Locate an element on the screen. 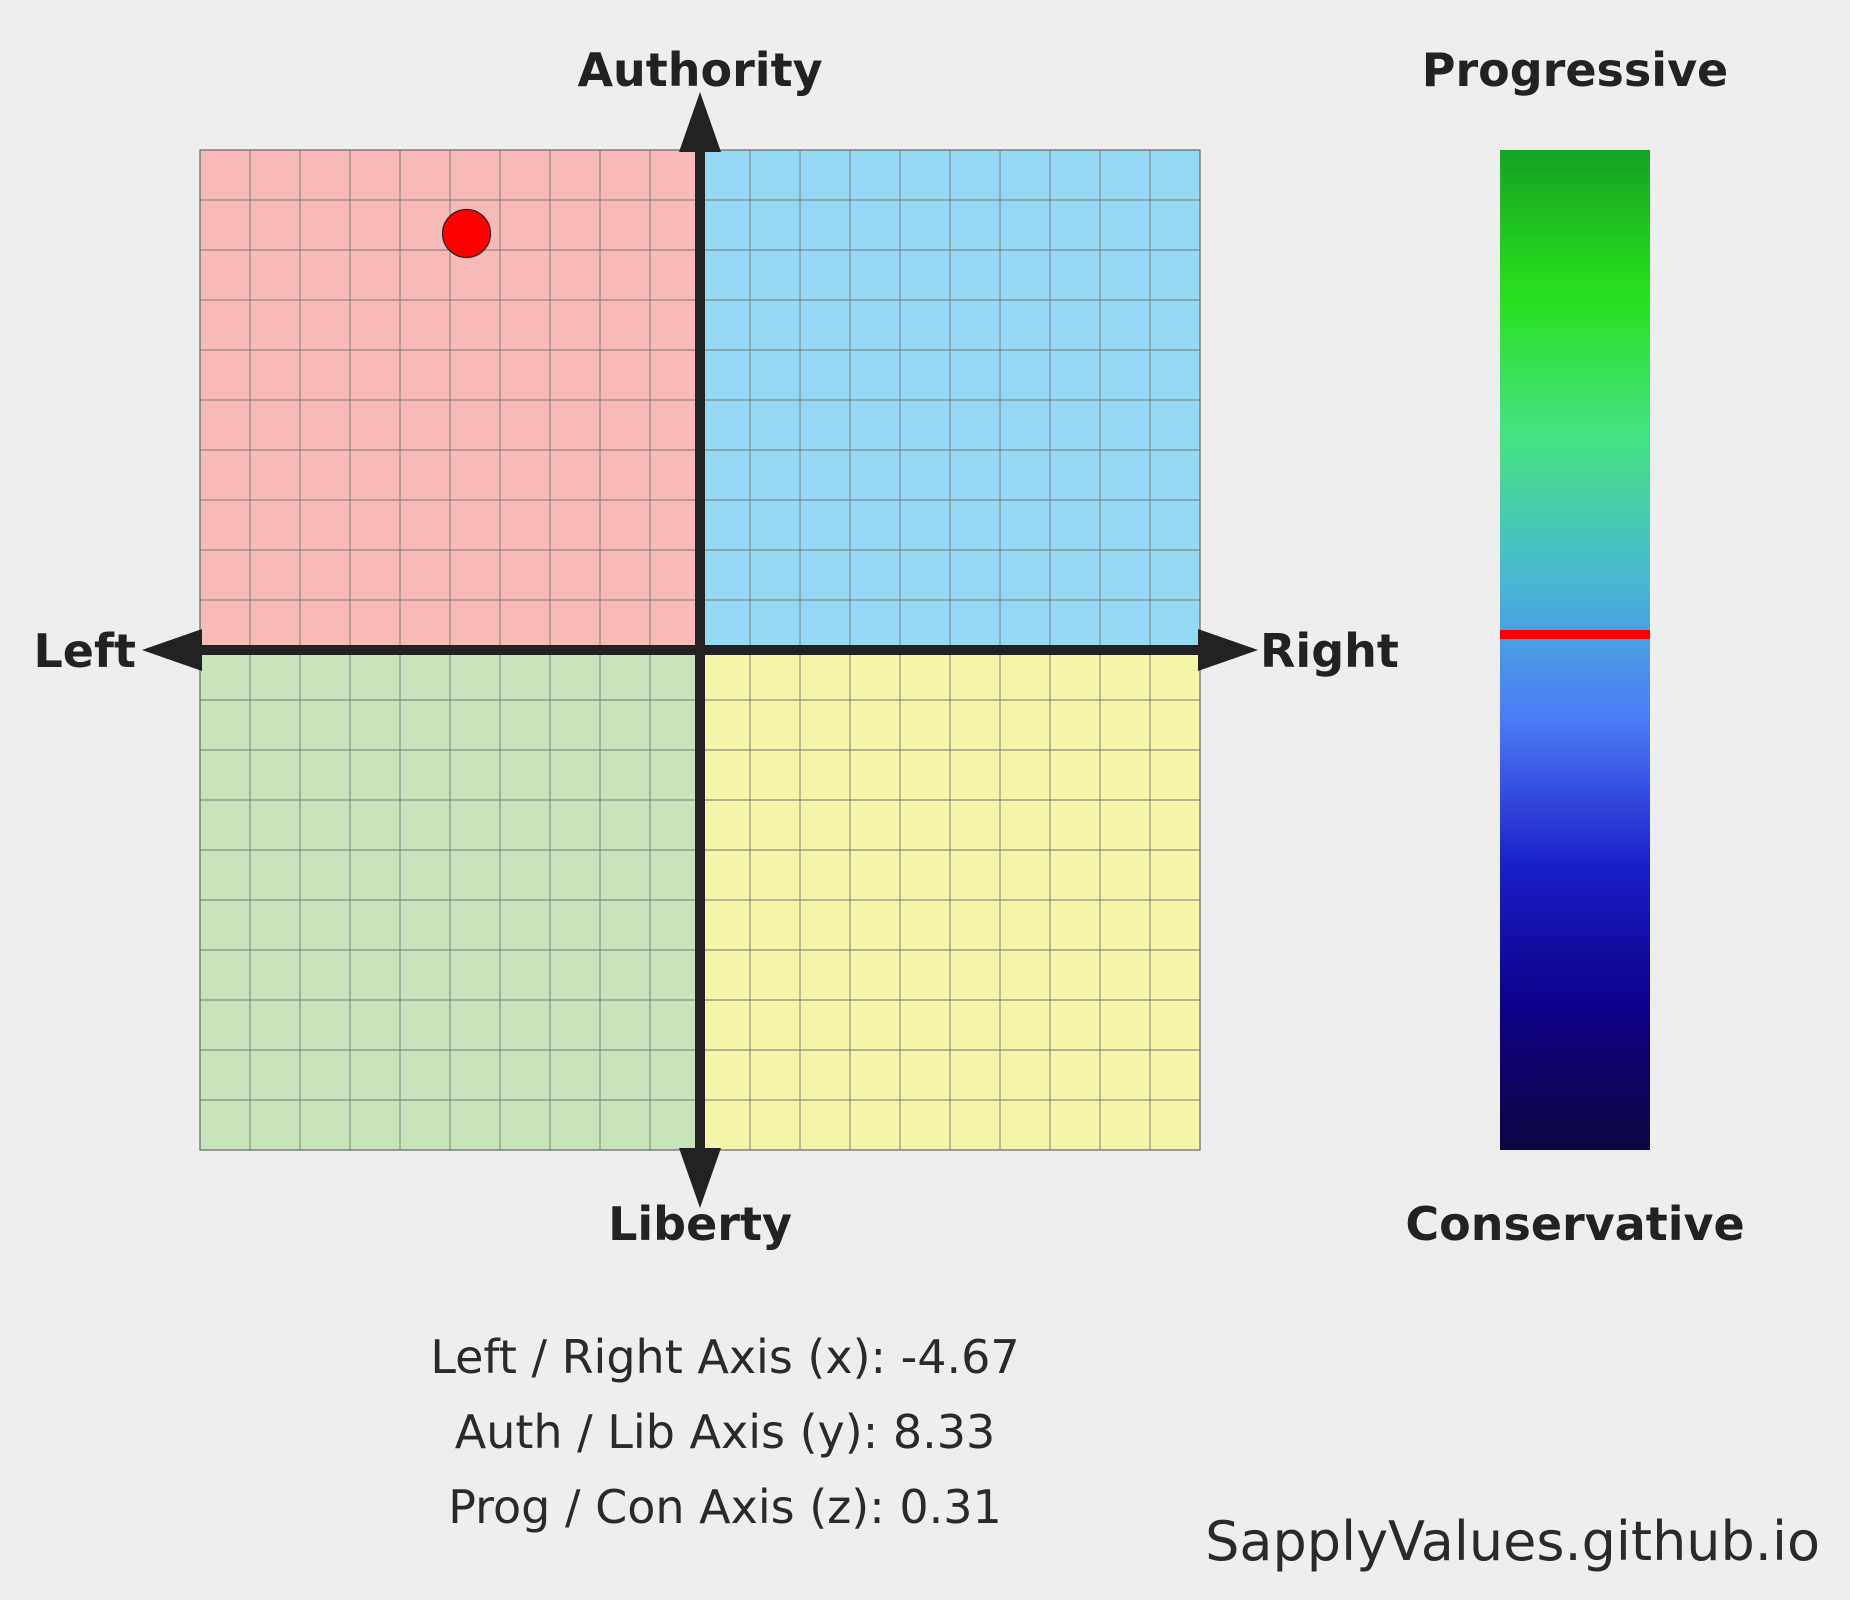 The image size is (1850, 1600). scale-label-bottom: Conservative is located at coordinates (1574, 1224).